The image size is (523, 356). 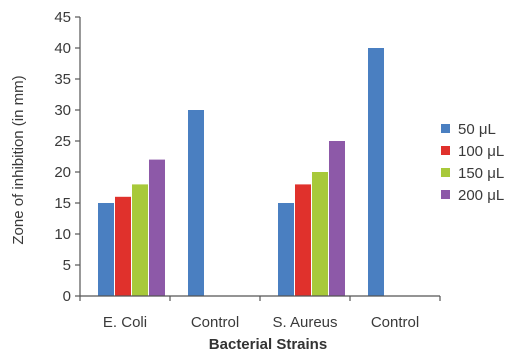 What do you see at coordinates (62, 172) in the screenshot?
I see `y-tick-label: 20` at bounding box center [62, 172].